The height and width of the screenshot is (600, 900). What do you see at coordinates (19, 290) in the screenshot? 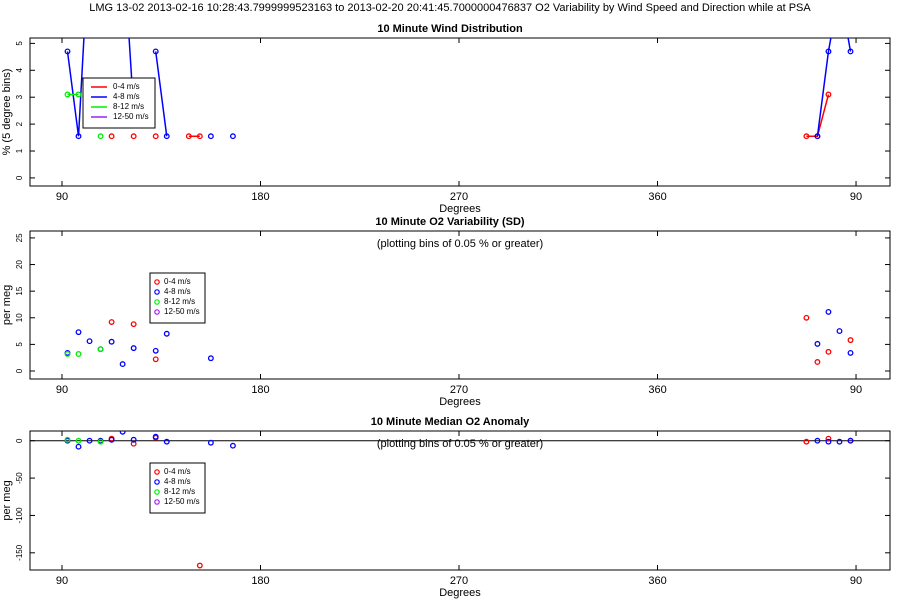
I see `y-tick-label: 15` at bounding box center [19, 290].